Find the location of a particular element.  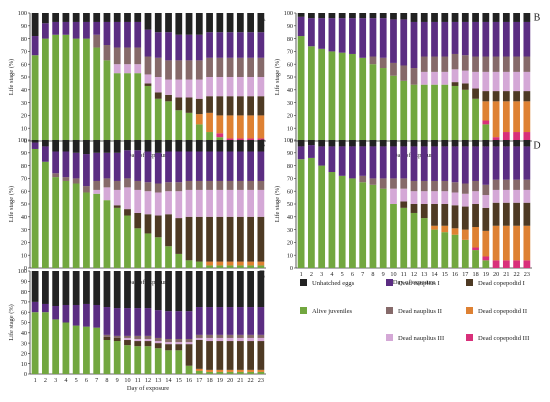

x-tick-label: 14 is located at coordinates (434, 274).